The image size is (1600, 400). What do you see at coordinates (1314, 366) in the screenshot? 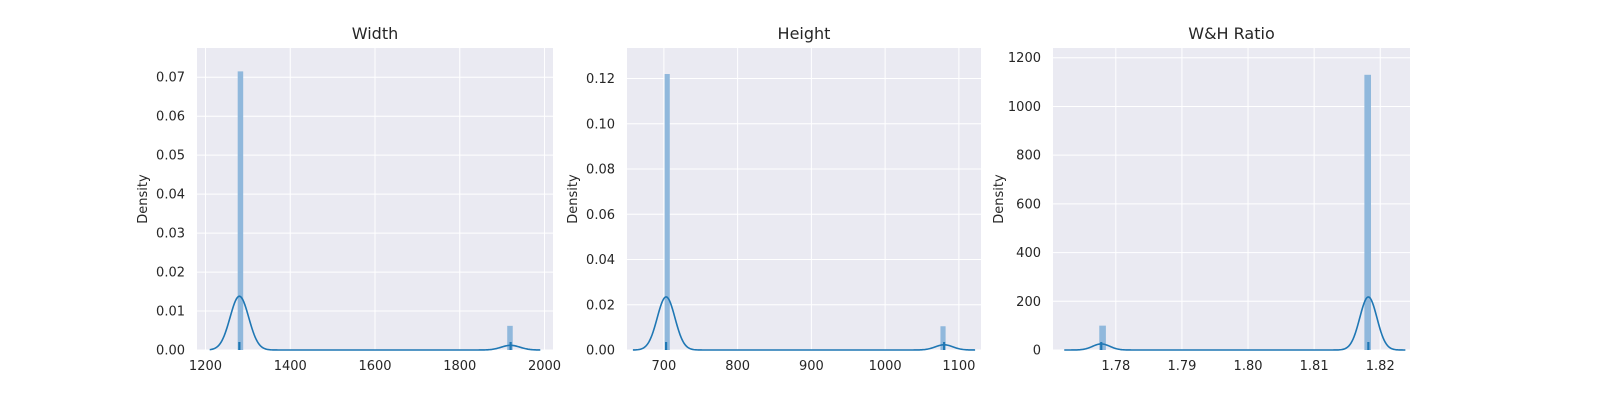
I see `x-tick-label: 1.81` at bounding box center [1314, 366].